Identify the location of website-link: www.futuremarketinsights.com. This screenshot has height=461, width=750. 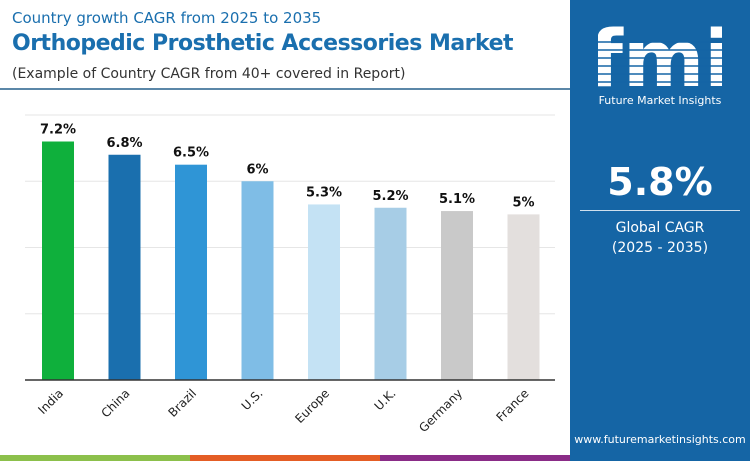
(660, 439).